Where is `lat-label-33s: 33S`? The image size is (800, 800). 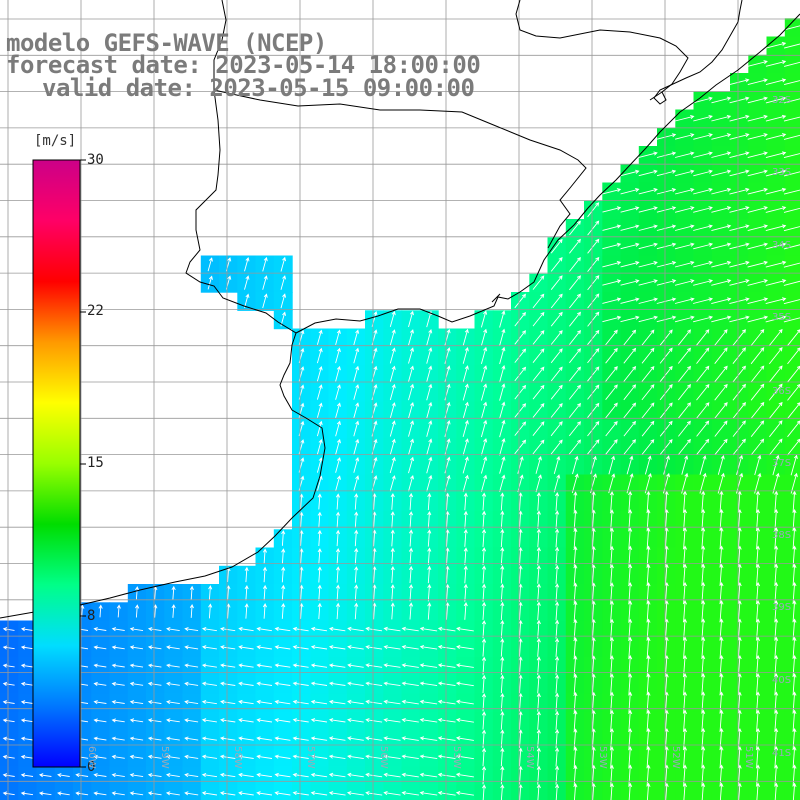
lat-label-33s: 33S is located at coordinates (782, 172).